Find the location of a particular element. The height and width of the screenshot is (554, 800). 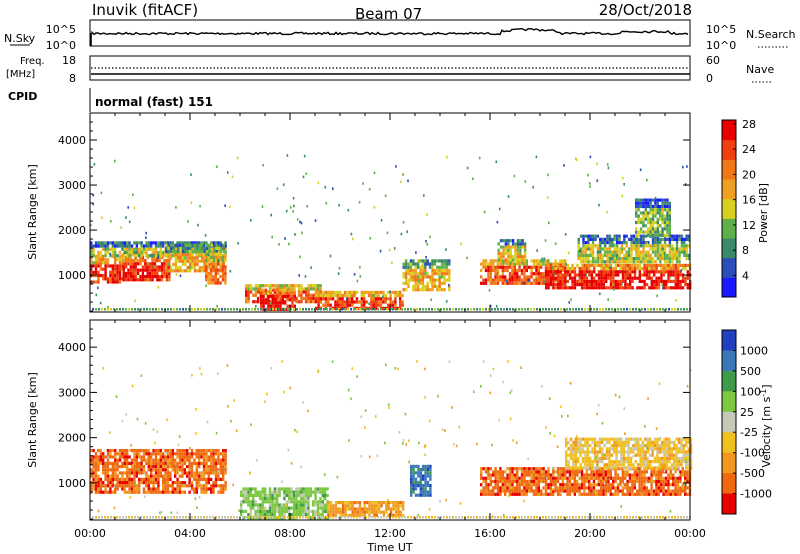

power-colorbar-segment is located at coordinates (729, 228).